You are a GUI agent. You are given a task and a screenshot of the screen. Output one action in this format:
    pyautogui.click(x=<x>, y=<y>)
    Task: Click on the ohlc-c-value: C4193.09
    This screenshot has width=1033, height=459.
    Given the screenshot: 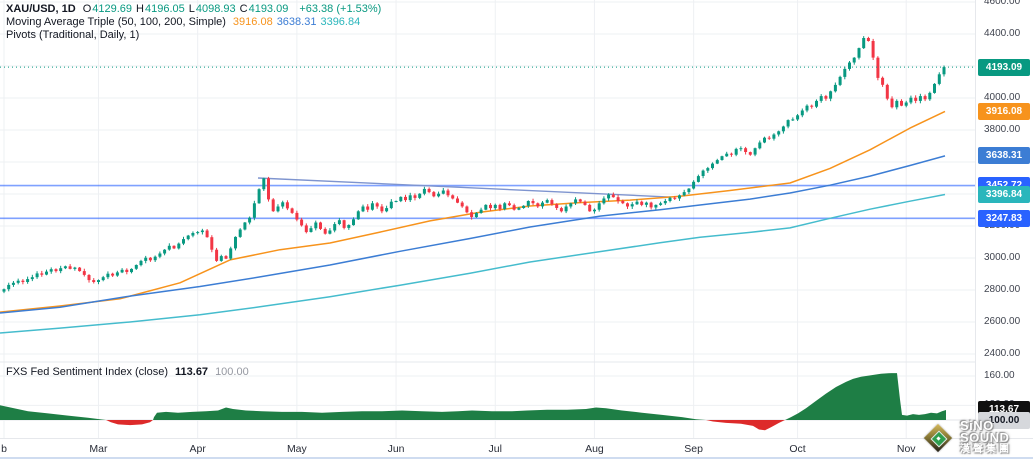 What is the action you would take?
    pyautogui.click(x=264, y=9)
    